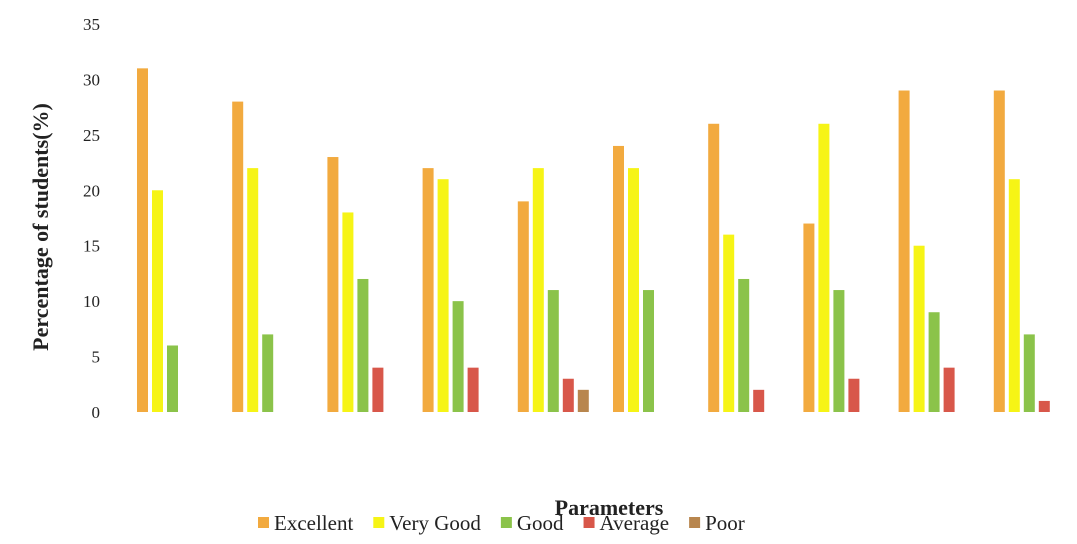  I want to click on legend: Excellent Very Good Good Average Poor, so click(501, 523).